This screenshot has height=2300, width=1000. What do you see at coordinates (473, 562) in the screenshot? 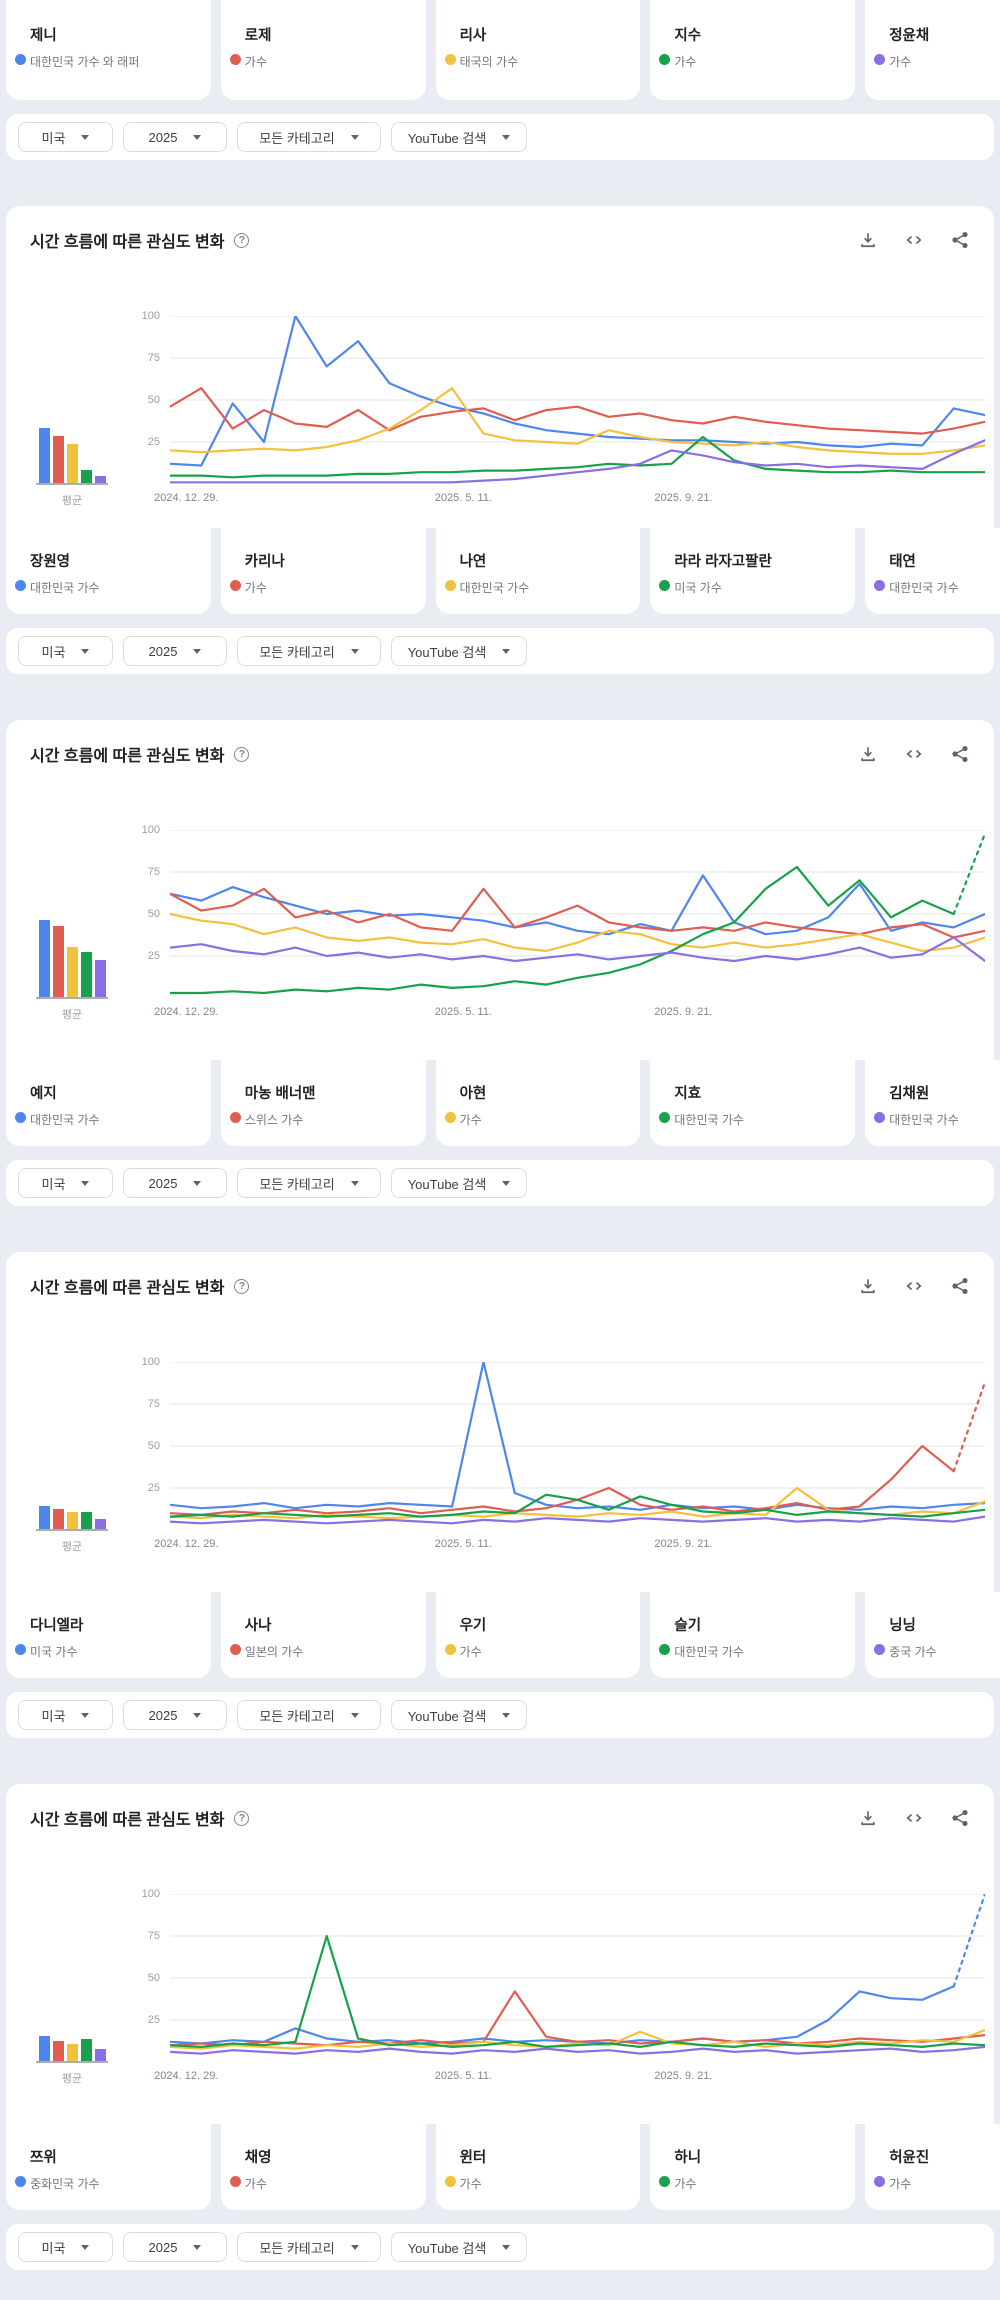
I see `term-name: 나연` at bounding box center [473, 562].